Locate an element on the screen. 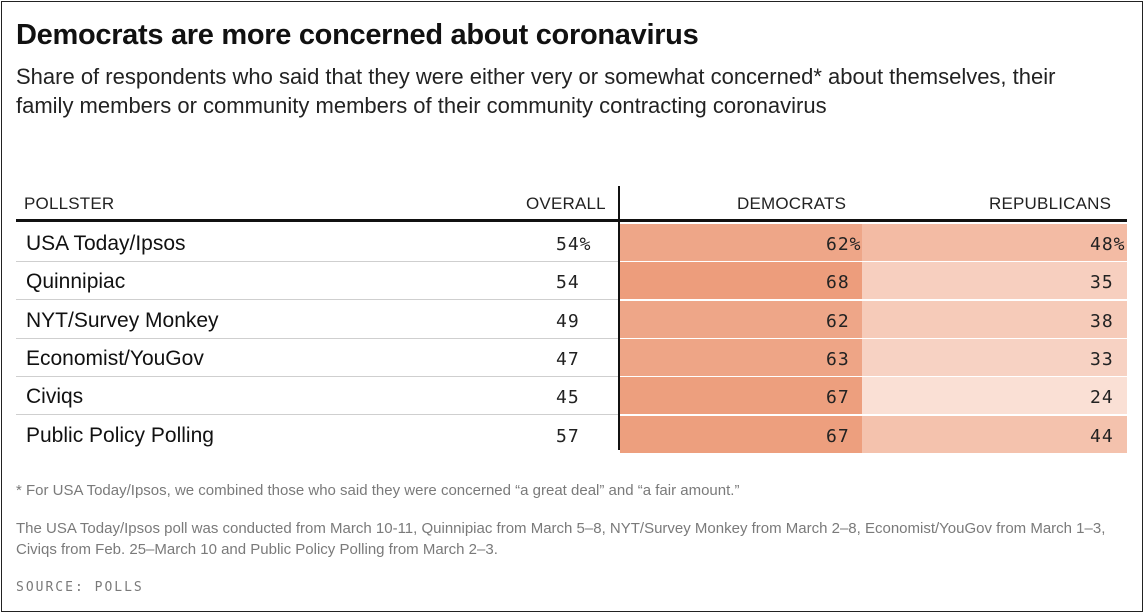 The height and width of the screenshot is (615, 1146). cell-republicans: 33 is located at coordinates (994, 357).